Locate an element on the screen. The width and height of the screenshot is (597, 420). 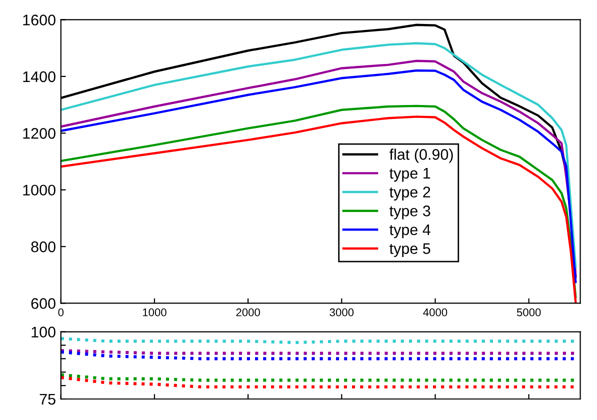
x-tick-label: 4000 is located at coordinates (435, 312).